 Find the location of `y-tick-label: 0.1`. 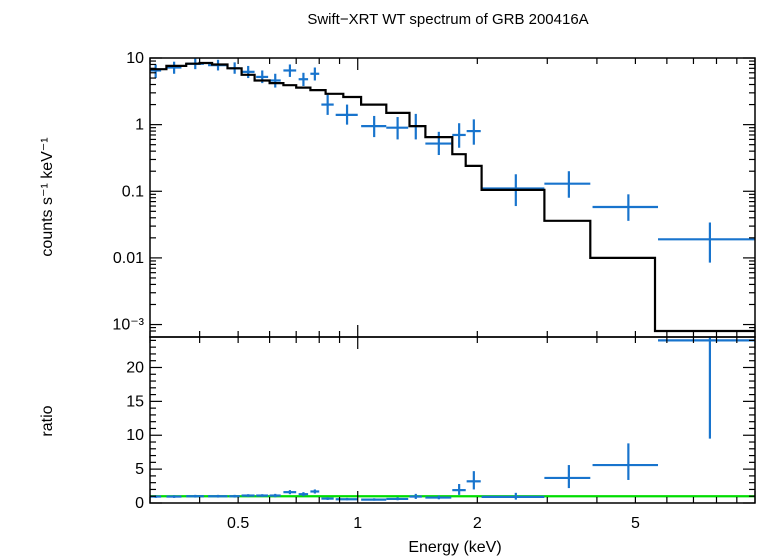

y-tick-label: 0.1 is located at coordinates (133, 191).